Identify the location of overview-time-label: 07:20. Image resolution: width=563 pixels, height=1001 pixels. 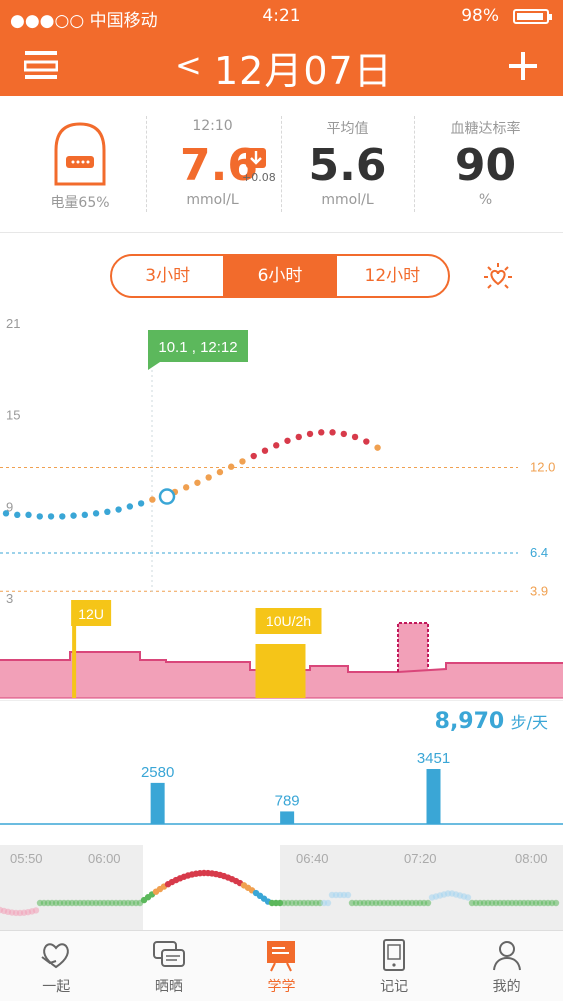
(420, 858).